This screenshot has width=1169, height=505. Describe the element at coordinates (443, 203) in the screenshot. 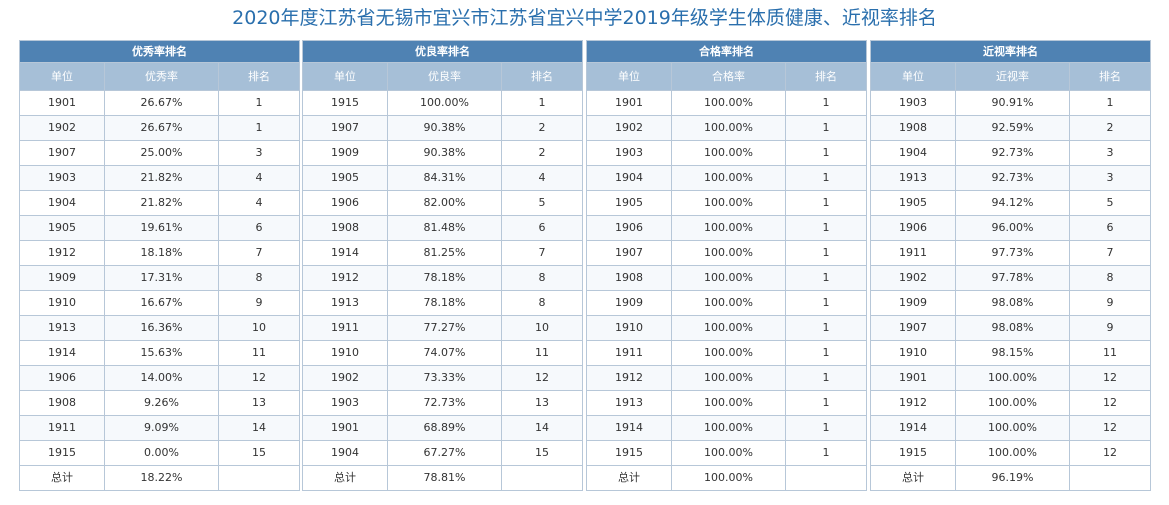

I see `table-row: 1906 82.00% 5` at that location.